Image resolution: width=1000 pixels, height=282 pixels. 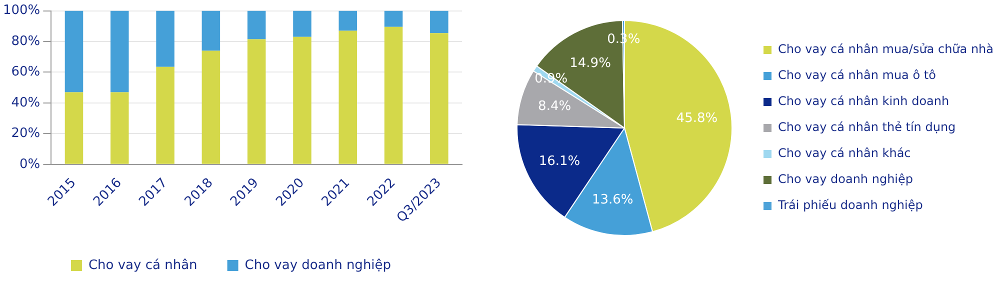 I want to click on data-label: 14.9%, so click(x=590, y=63).